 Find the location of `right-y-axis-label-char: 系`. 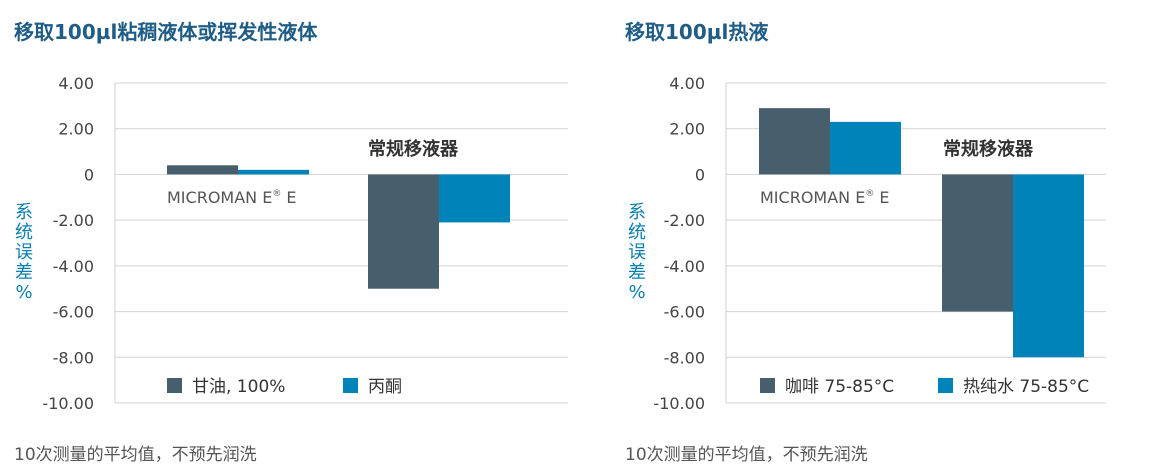

right-y-axis-label-char: 系 is located at coordinates (637, 212).